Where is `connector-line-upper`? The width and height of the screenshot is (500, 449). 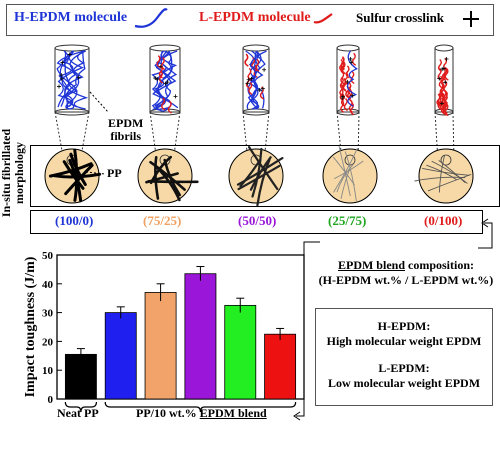
connector-line-upper is located at coordinates (485, 235).